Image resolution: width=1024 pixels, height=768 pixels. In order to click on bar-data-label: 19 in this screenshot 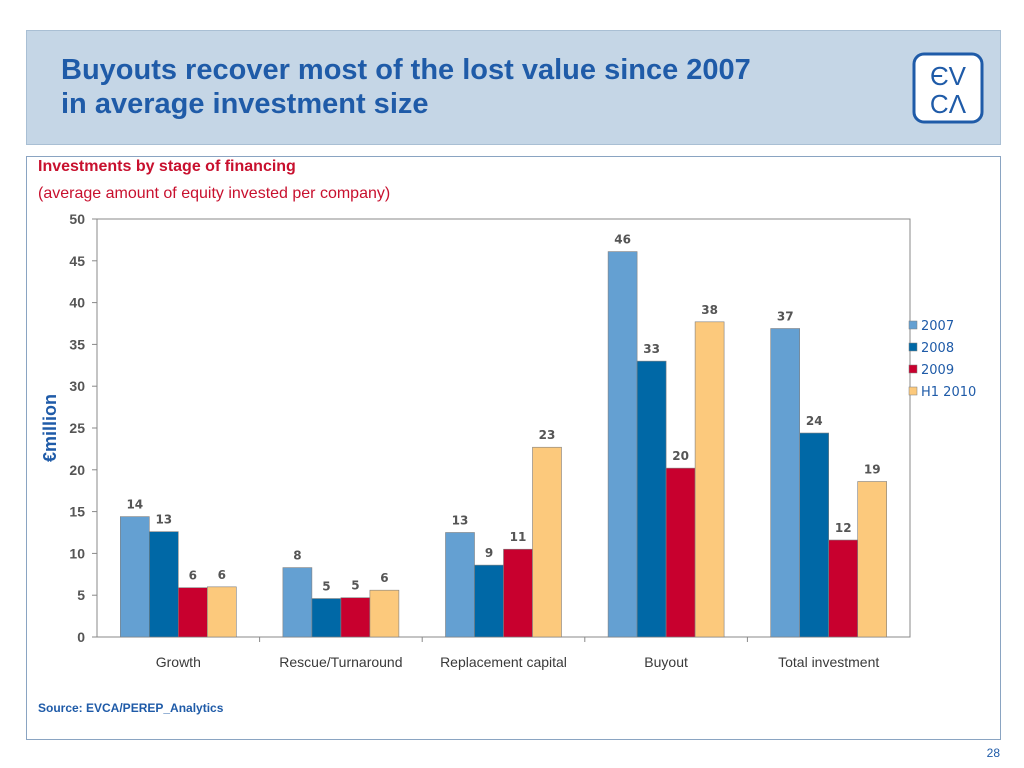, I will do `click(872, 470)`.